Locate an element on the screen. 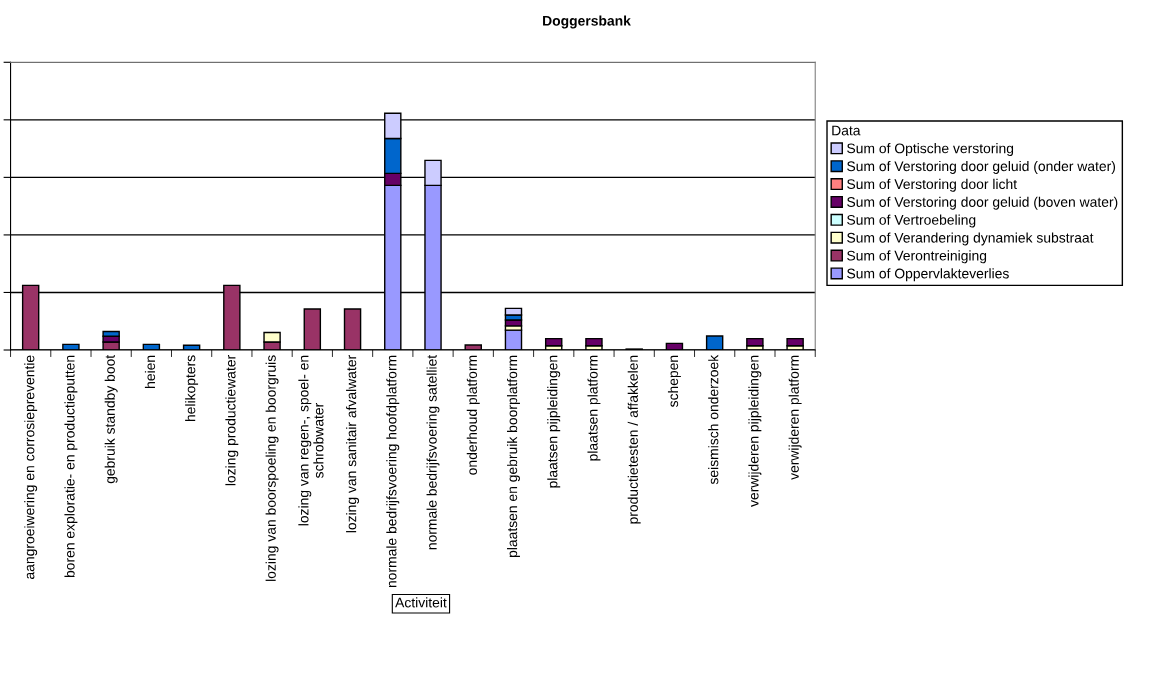 The image size is (1173, 677). legend-label: Sum of Verstoring door geluid (onder water) is located at coordinates (981, 167).